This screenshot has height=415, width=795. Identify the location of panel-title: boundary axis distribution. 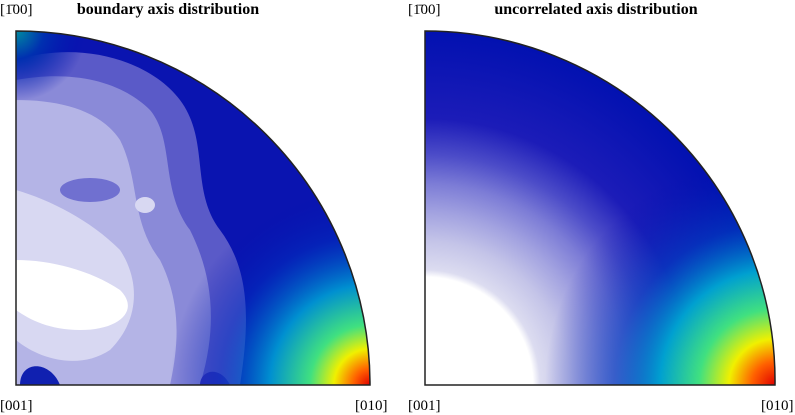
(168, 9).